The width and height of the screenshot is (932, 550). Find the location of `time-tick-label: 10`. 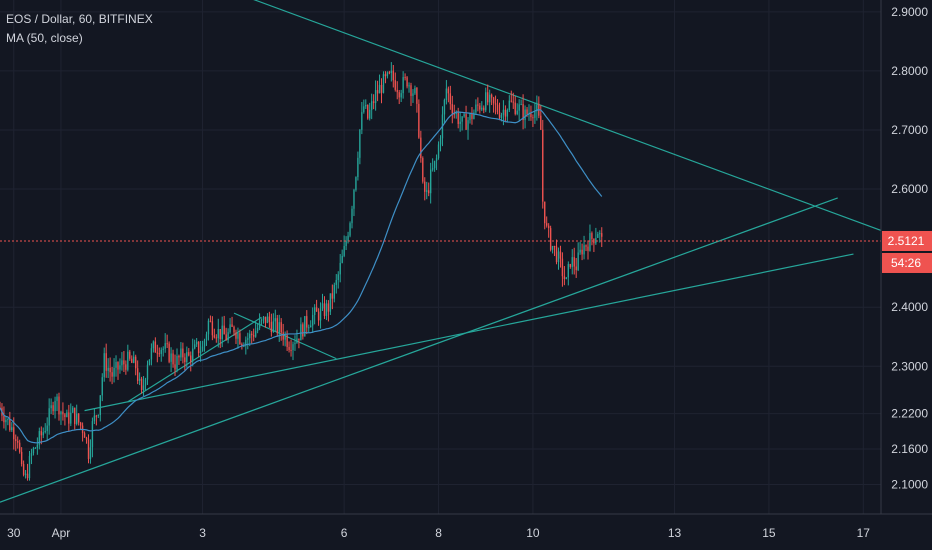

time-tick-label: 10 is located at coordinates (533, 533).